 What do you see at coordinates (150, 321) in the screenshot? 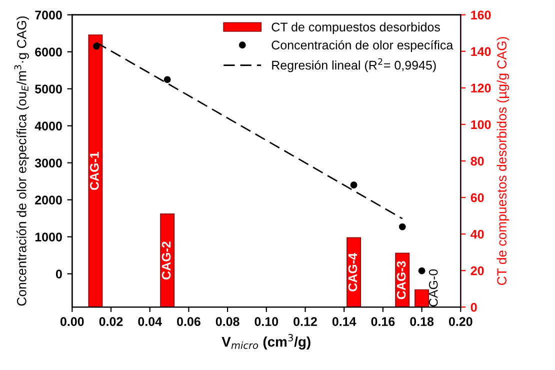
I see `x-tick-label: 0.04` at bounding box center [150, 321].